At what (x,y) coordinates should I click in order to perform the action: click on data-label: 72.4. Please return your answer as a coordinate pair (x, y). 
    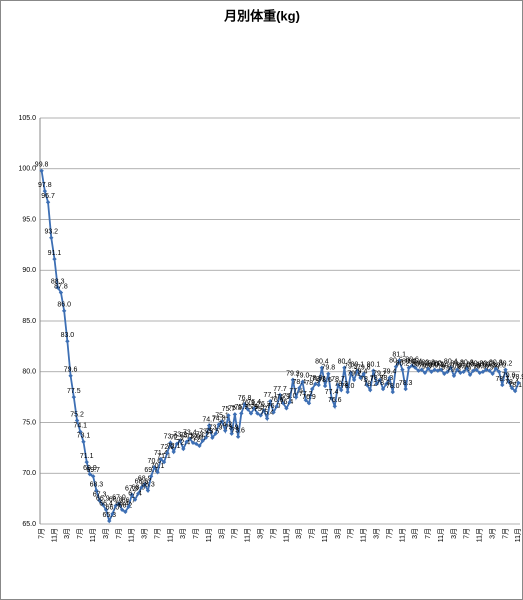
    Looking at the image, I should click on (184, 443).